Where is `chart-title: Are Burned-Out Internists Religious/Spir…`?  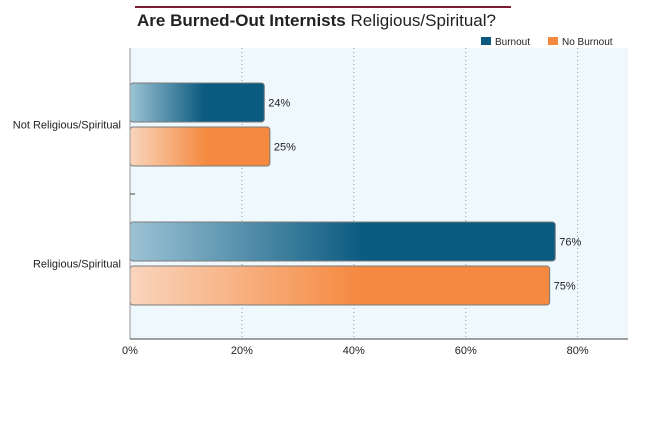 chart-title: Are Burned-Out Internists Religious/Spir… is located at coordinates (316, 20).